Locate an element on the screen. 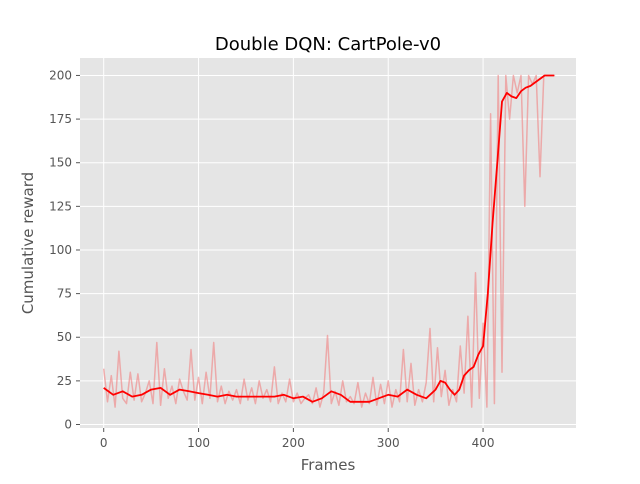 The height and width of the screenshot is (484, 640). y-axis-label: Cumulative reward is located at coordinates (28, 243).